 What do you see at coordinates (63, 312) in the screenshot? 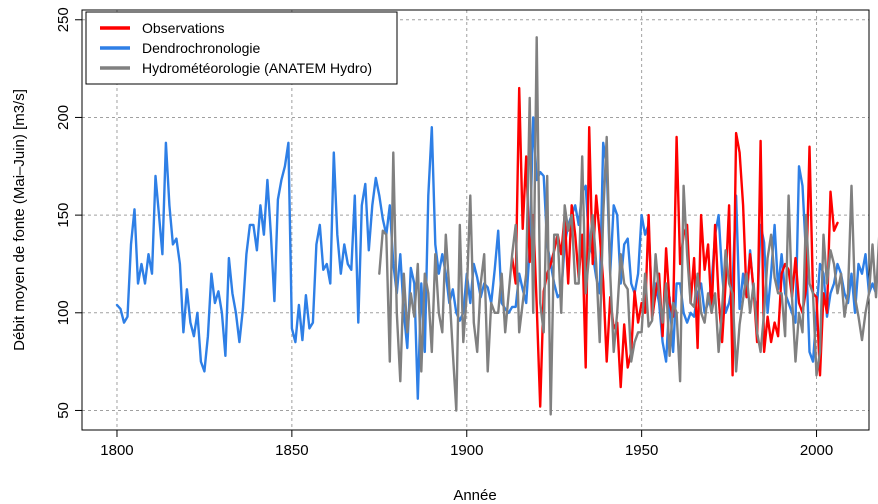
I see `y-tick-label: 100` at bounding box center [63, 312].